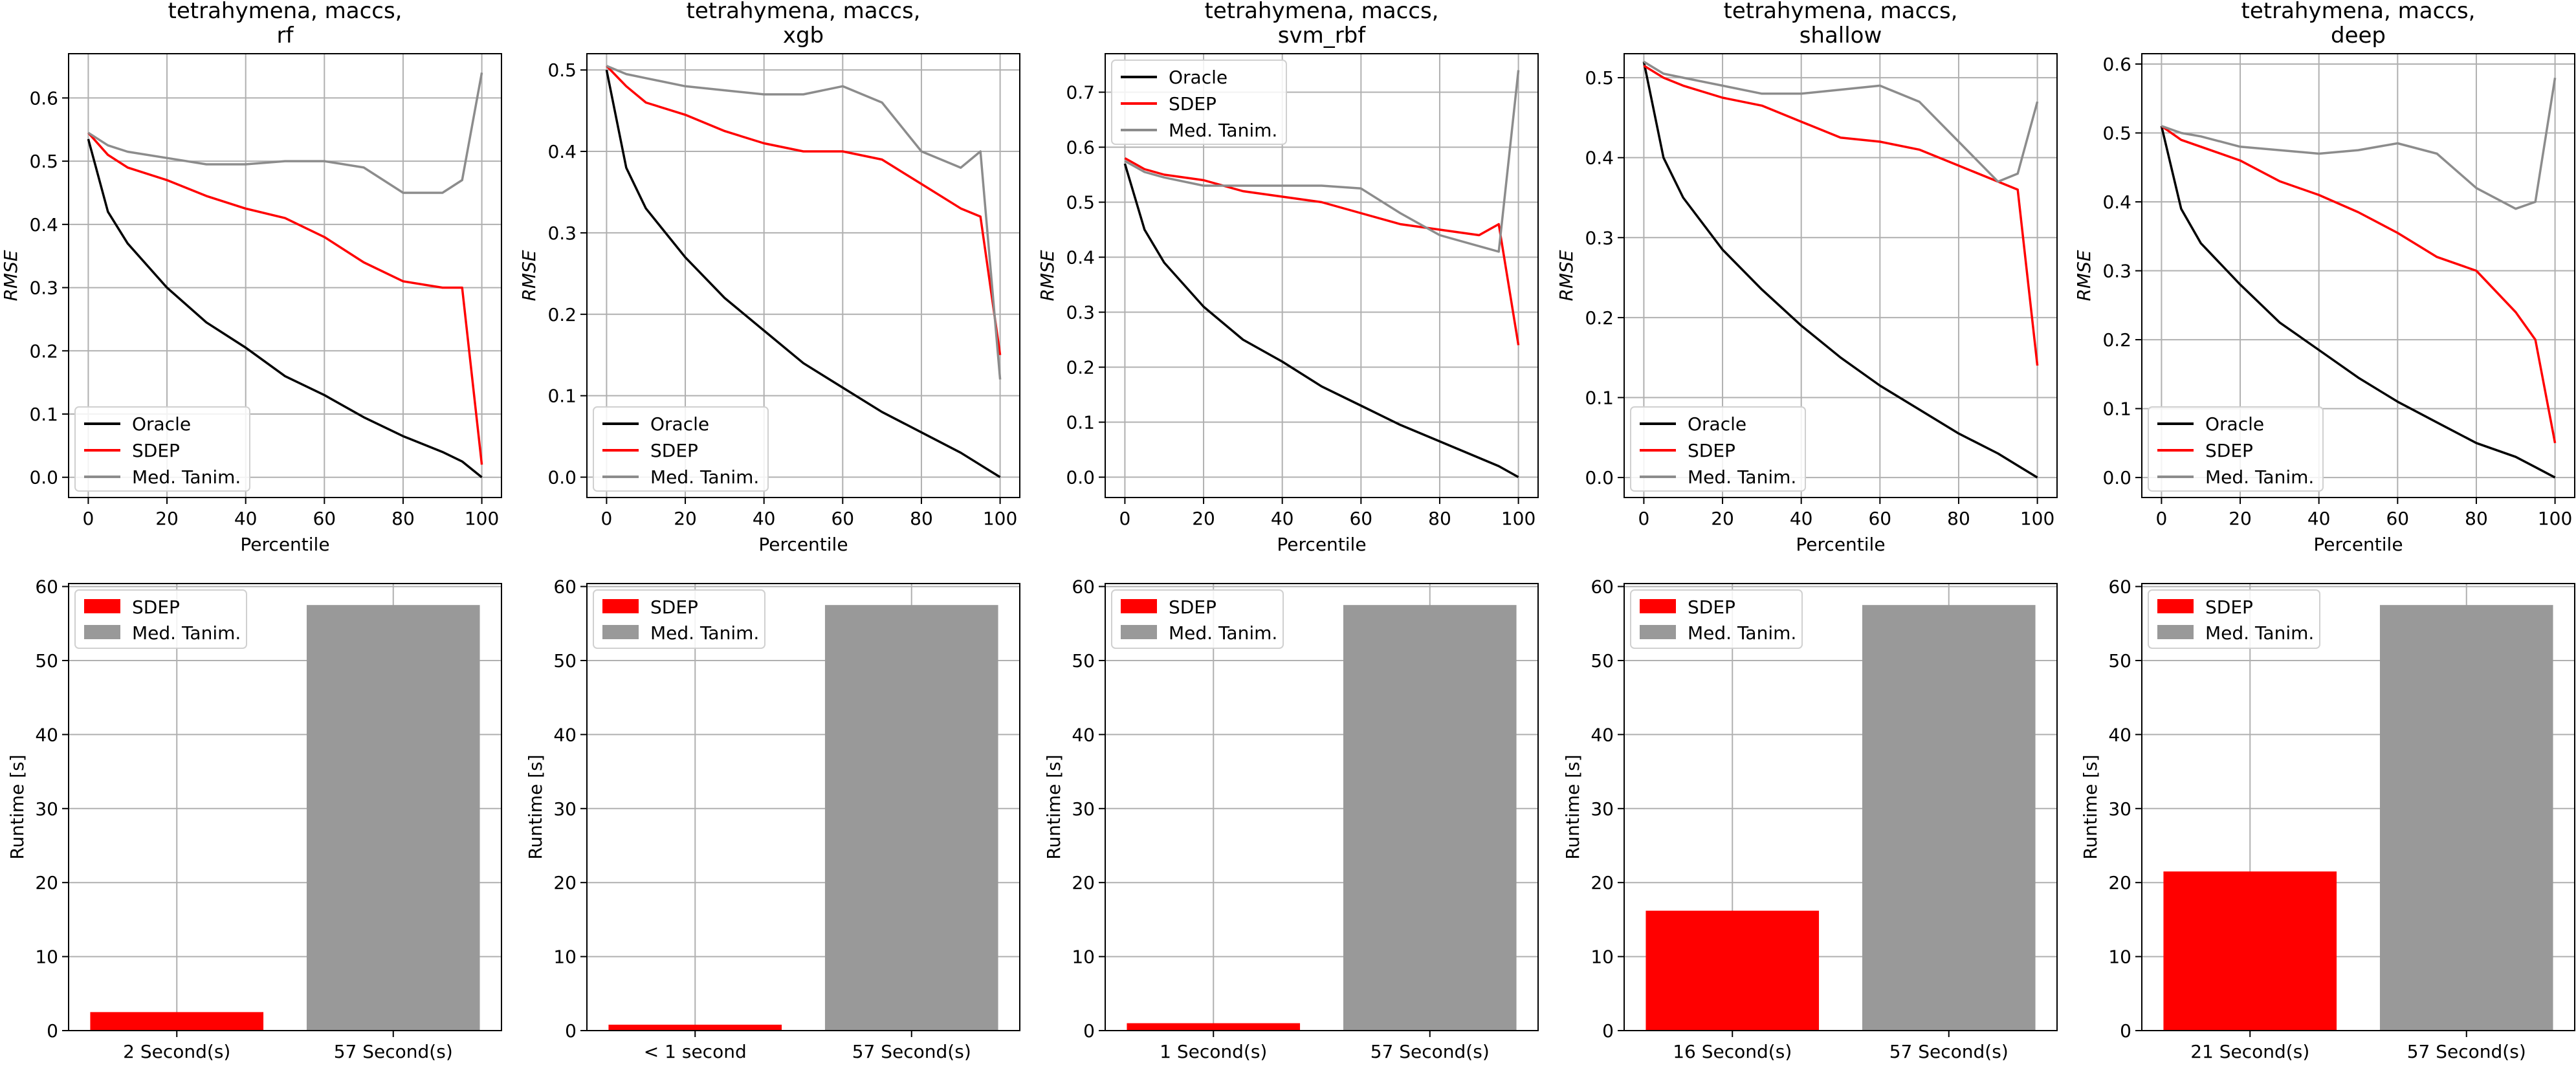 This screenshot has width=2576, height=1083. I want to click on x-tick-label: 16 Second(s), so click(1733, 1051).